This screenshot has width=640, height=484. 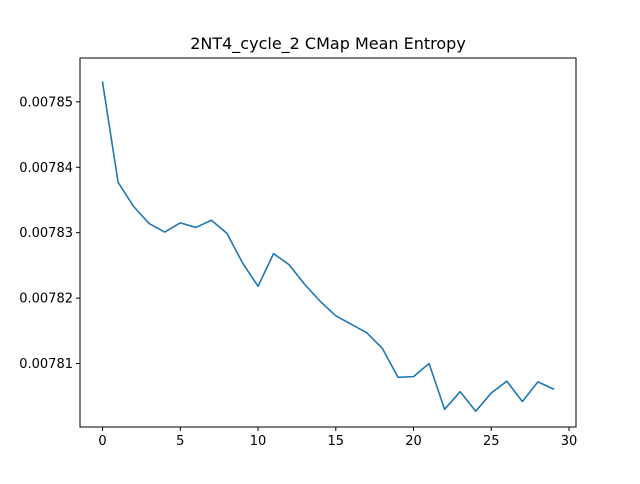 I want to click on y-tick-label: 0.00783, so click(x=46, y=233).